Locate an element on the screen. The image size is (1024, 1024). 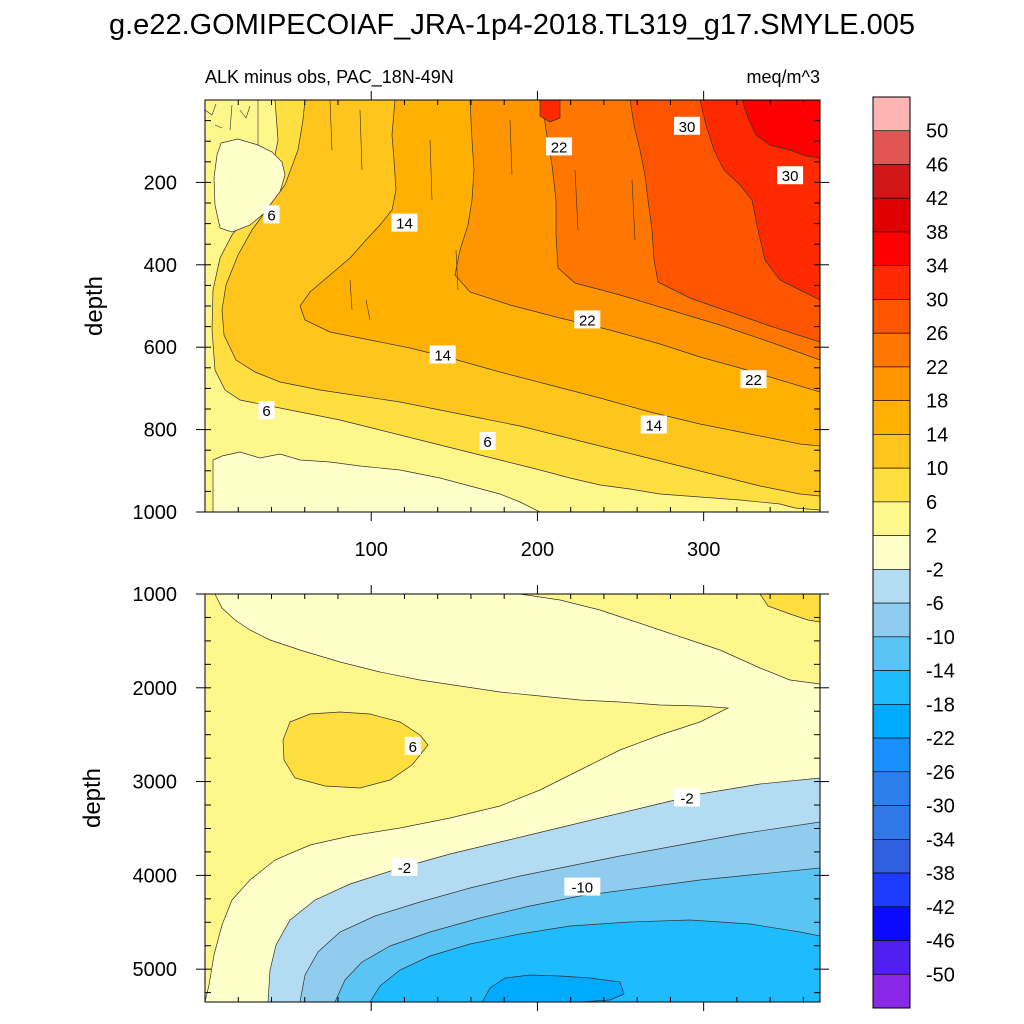
colorbar-label: -34 is located at coordinates (940, 840).